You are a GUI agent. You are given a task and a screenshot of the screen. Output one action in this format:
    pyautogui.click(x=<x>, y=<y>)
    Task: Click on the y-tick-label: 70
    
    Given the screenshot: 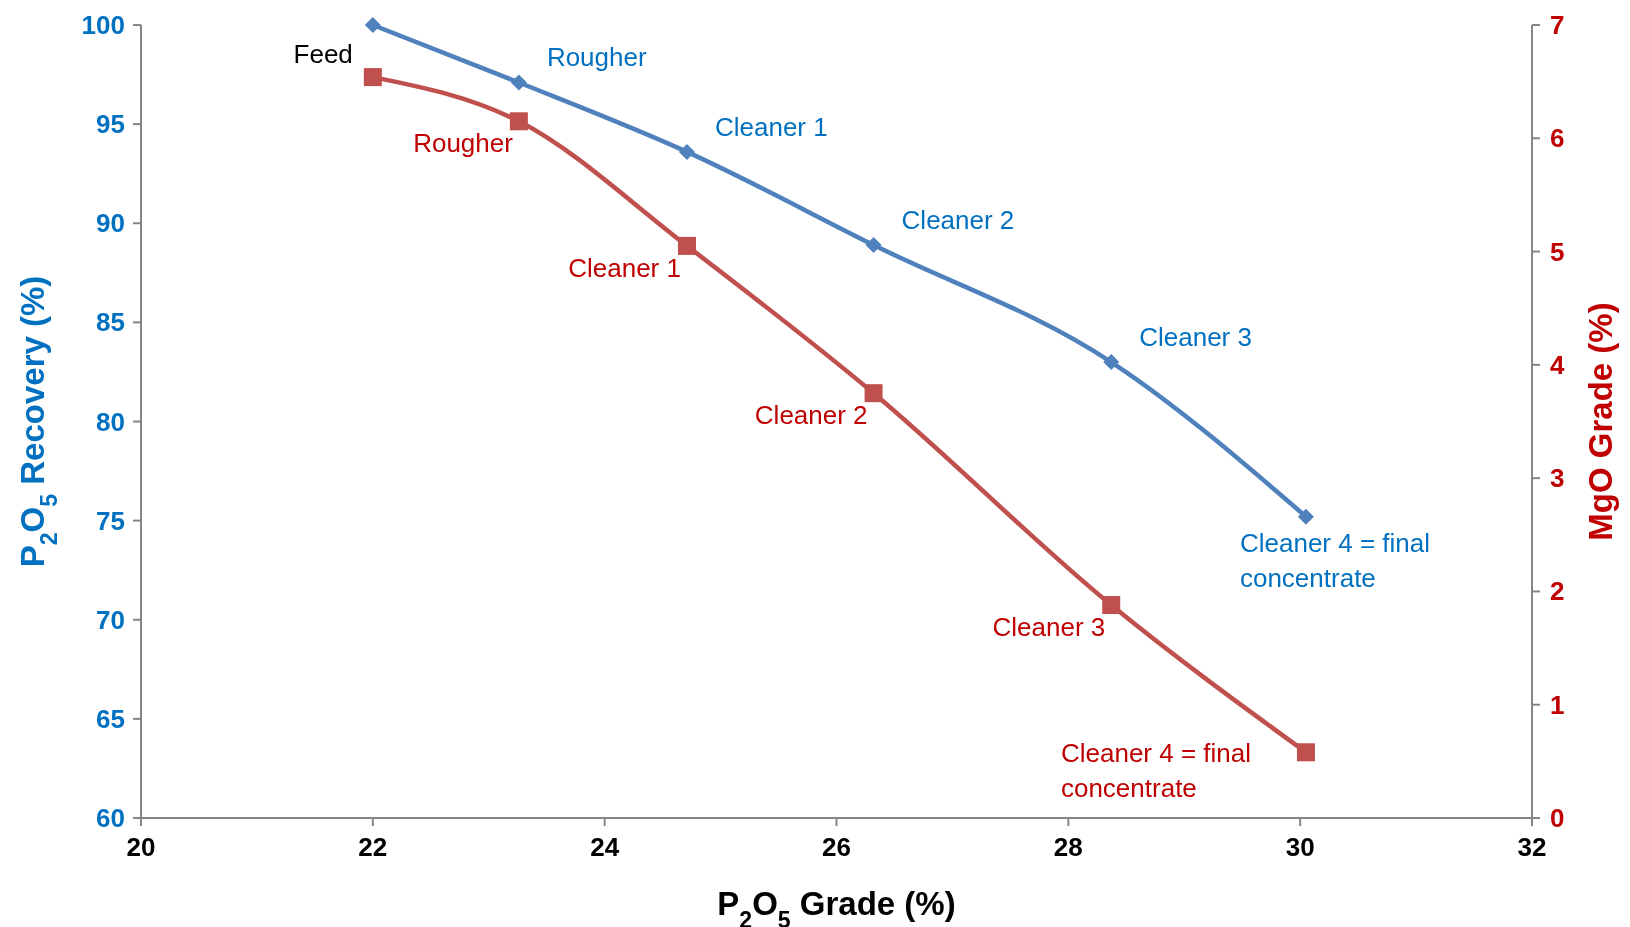 What is the action you would take?
    pyautogui.click(x=110, y=619)
    